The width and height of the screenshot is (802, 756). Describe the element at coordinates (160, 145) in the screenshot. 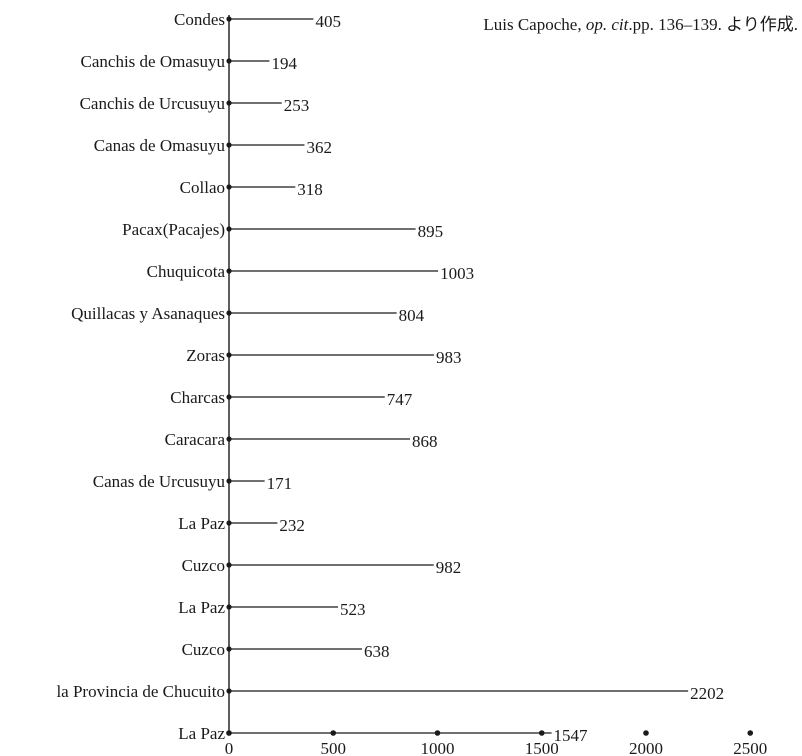

I see `category-label: Canas de Omasuyu` at that location.